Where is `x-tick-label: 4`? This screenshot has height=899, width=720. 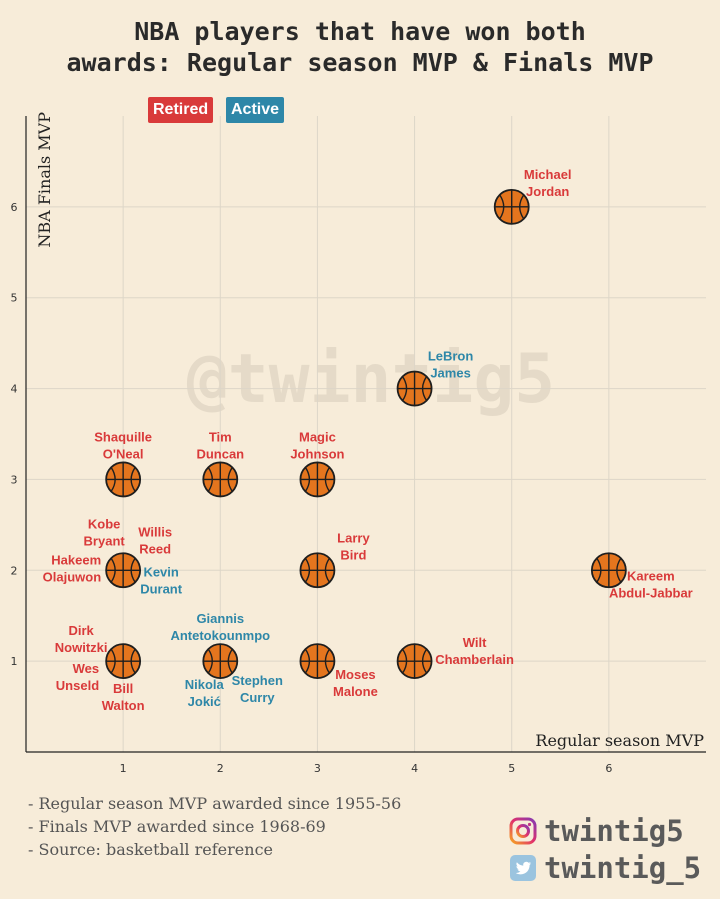
x-tick-label: 4 is located at coordinates (414, 768).